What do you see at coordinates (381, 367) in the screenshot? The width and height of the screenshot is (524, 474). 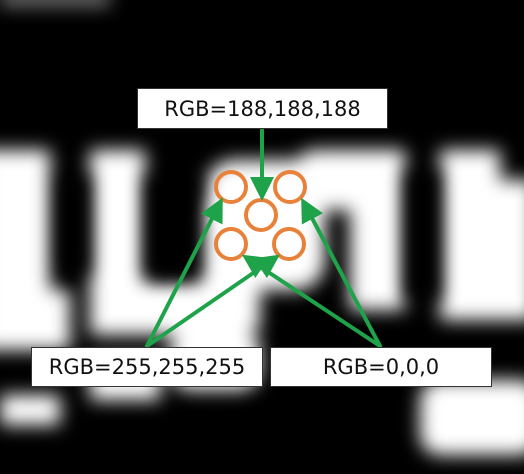 I see `label-black-color: RGB=0,0,0` at bounding box center [381, 367].